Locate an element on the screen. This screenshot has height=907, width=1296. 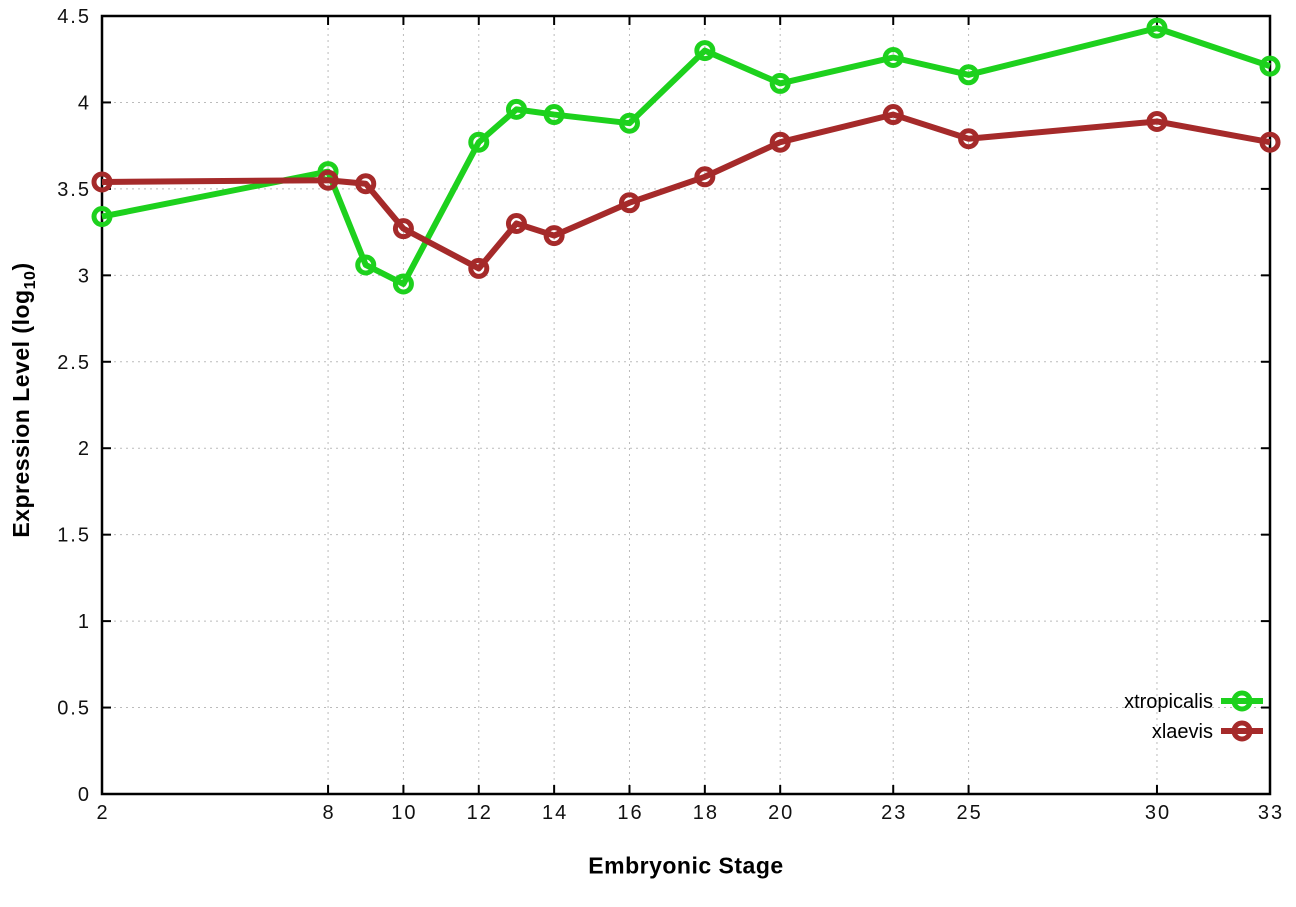
y-tick-label: 0.5 is located at coordinates (74, 709).